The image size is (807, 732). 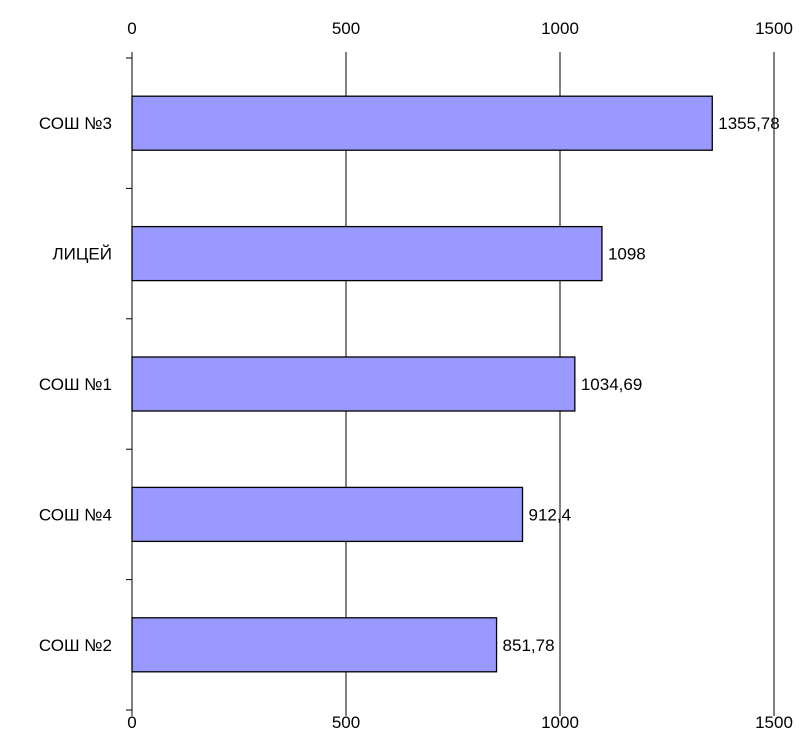 What do you see at coordinates (748, 123) in the screenshot?
I see `value-label: 1355,78` at bounding box center [748, 123].